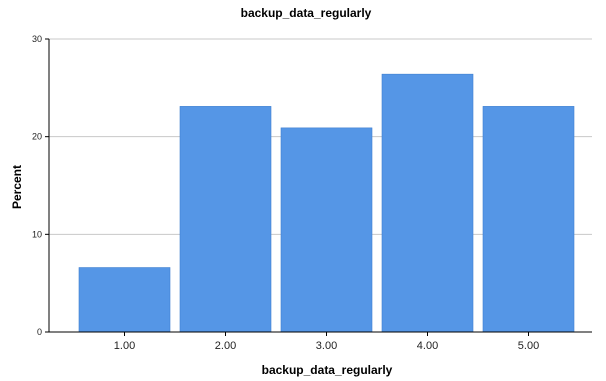 This screenshot has height=381, width=606. What do you see at coordinates (528, 219) in the screenshot?
I see `bar-5.00` at bounding box center [528, 219].